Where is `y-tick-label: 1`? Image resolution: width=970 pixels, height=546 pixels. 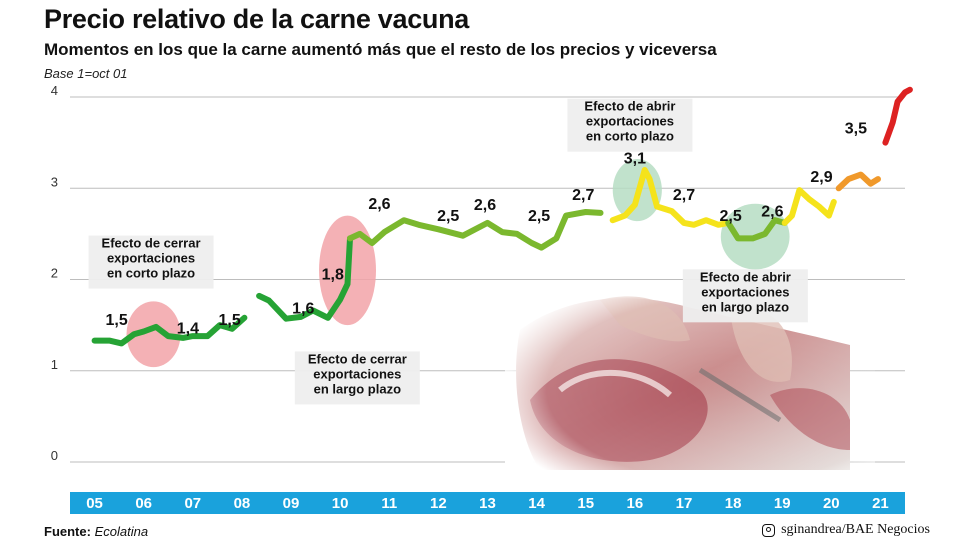
y-tick-label: 1 is located at coordinates (54, 364).